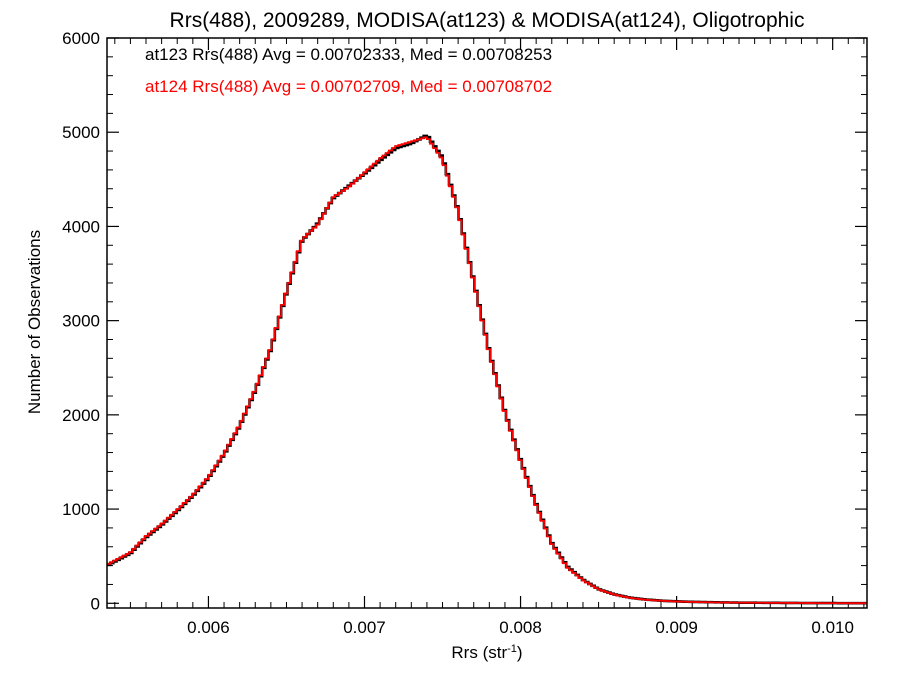 This screenshot has width=900, height=675. What do you see at coordinates (95, 603) in the screenshot?
I see `y-tick-label: 0` at bounding box center [95, 603].